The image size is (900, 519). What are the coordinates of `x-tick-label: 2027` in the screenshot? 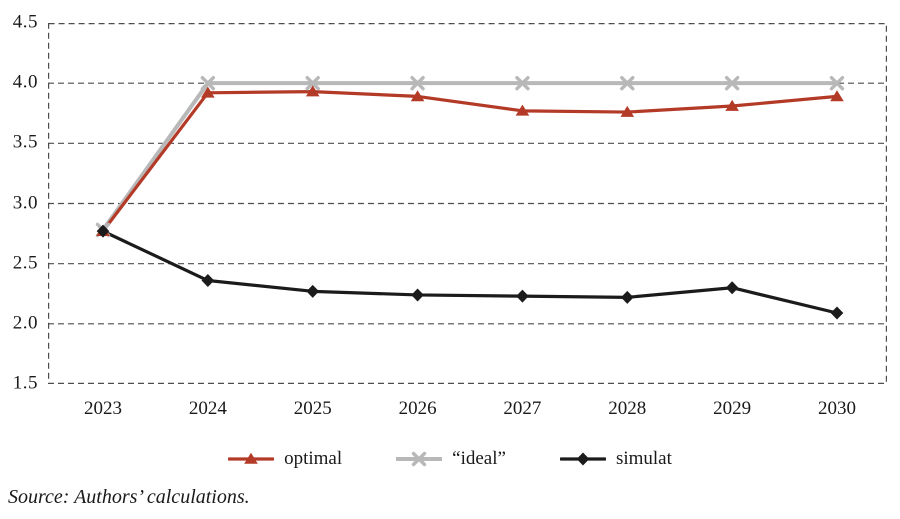 It's located at (522, 408).